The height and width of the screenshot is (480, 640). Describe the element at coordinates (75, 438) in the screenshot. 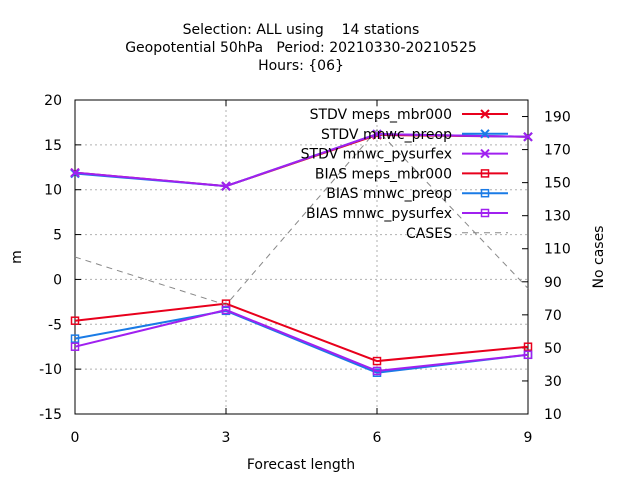

I see `x-tick-label: 0` at that location.